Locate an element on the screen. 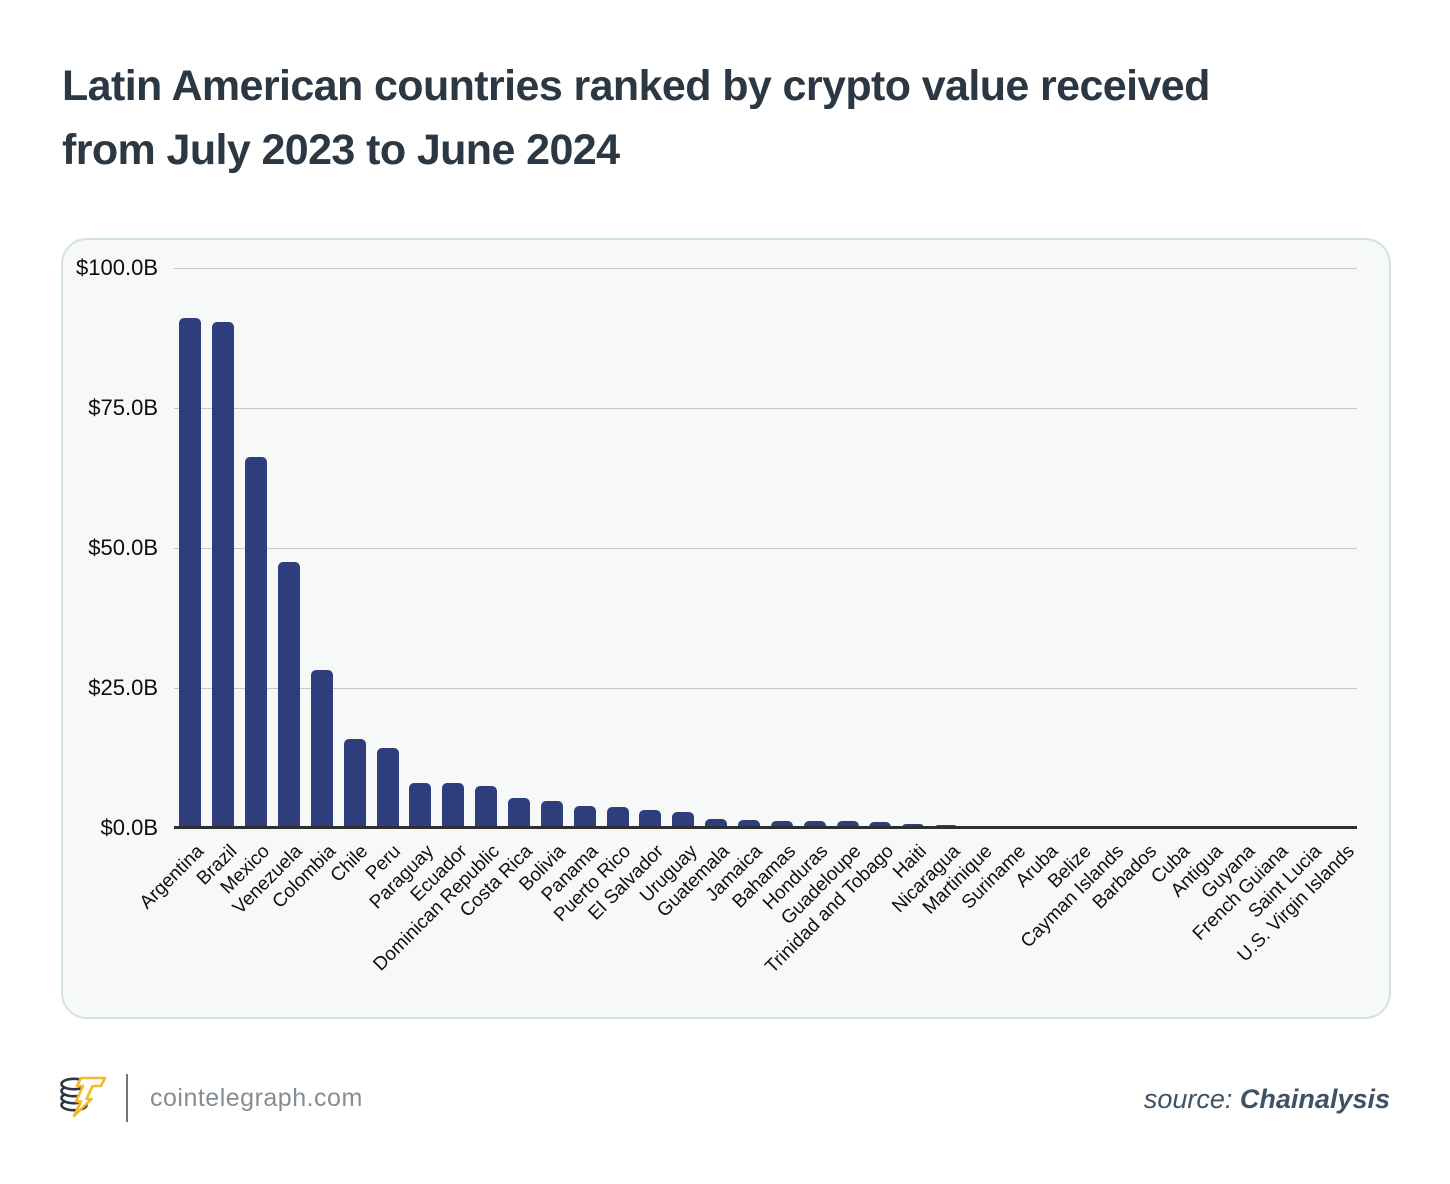  bar-slot-colombia is located at coordinates (321, 548).